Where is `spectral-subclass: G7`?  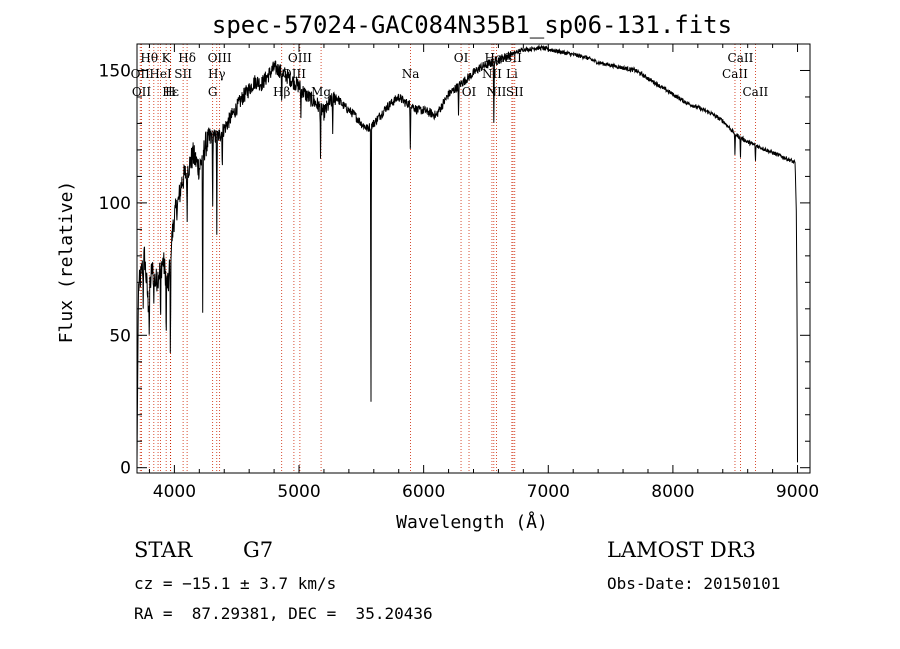
spectral-subclass: G7 is located at coordinates (258, 550).